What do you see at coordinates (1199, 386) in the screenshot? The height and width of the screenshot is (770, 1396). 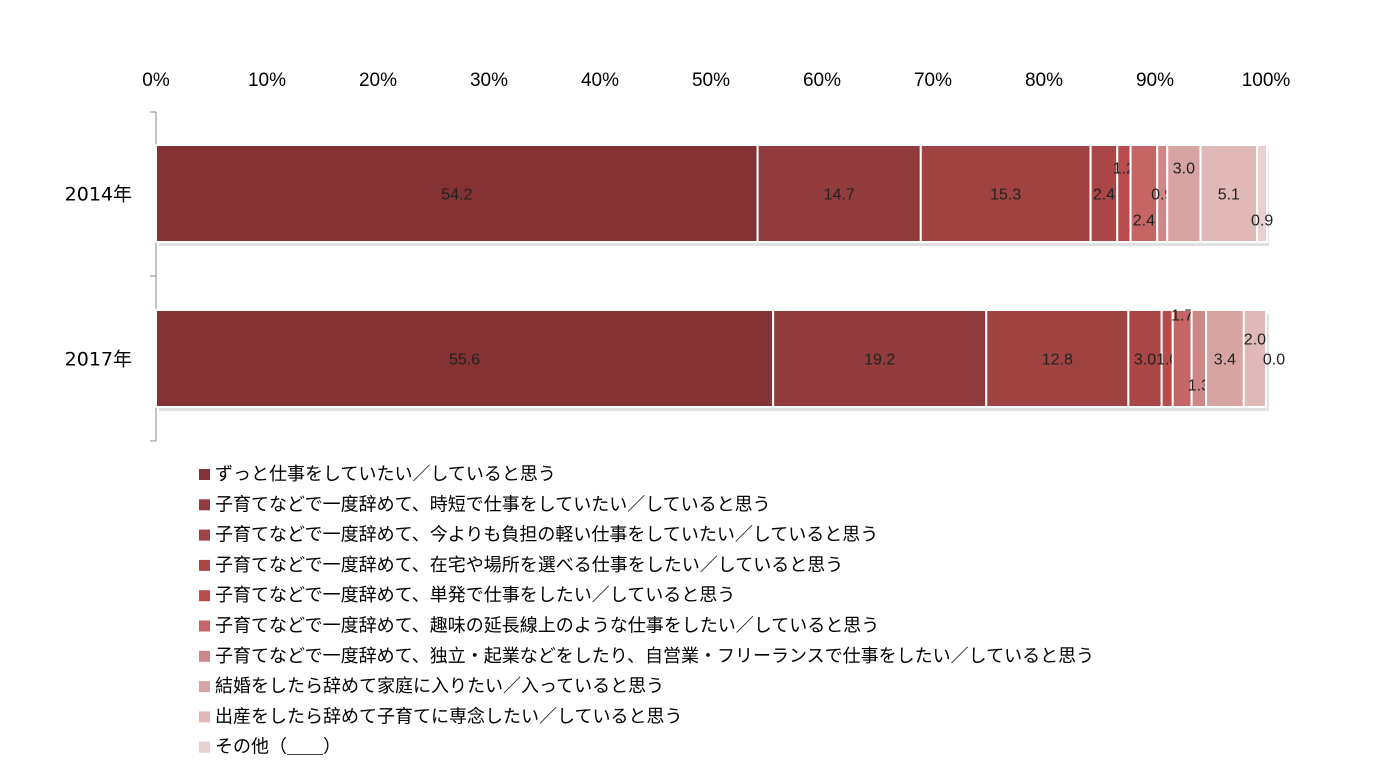 I see `data-label: 1.3` at bounding box center [1199, 386].